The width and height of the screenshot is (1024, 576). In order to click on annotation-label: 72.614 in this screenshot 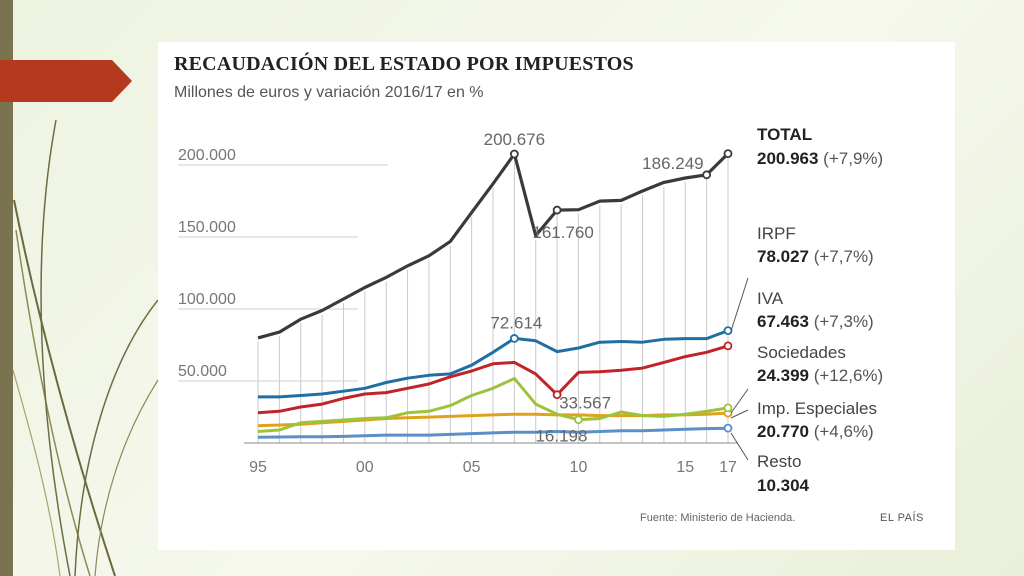, I will do `click(516, 322)`.